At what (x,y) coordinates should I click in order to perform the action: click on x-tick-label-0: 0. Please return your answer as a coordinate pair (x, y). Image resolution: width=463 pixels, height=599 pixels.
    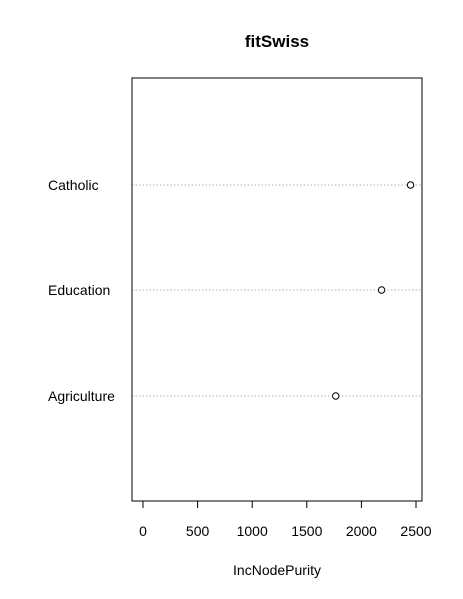
    Looking at the image, I should click on (143, 531).